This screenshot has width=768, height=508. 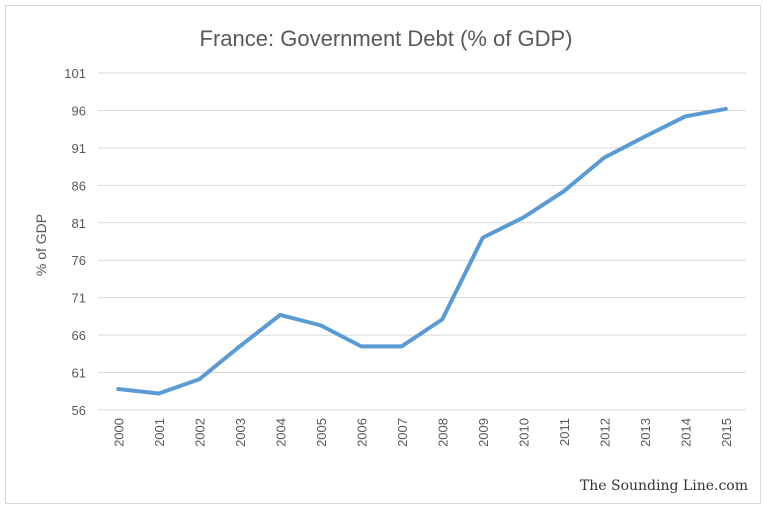 I want to click on y-tick-label: 61, so click(x=79, y=373).